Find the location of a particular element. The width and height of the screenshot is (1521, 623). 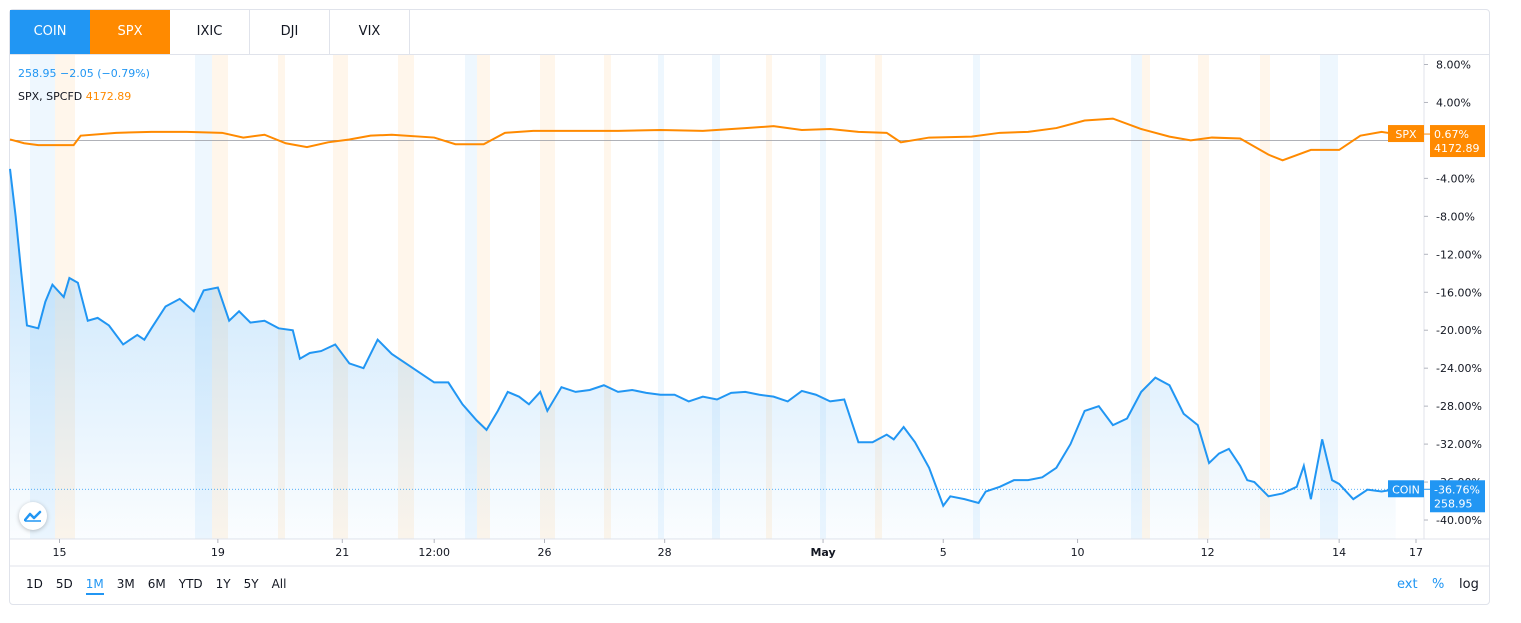

x-tick-label: 19 is located at coordinates (218, 552).